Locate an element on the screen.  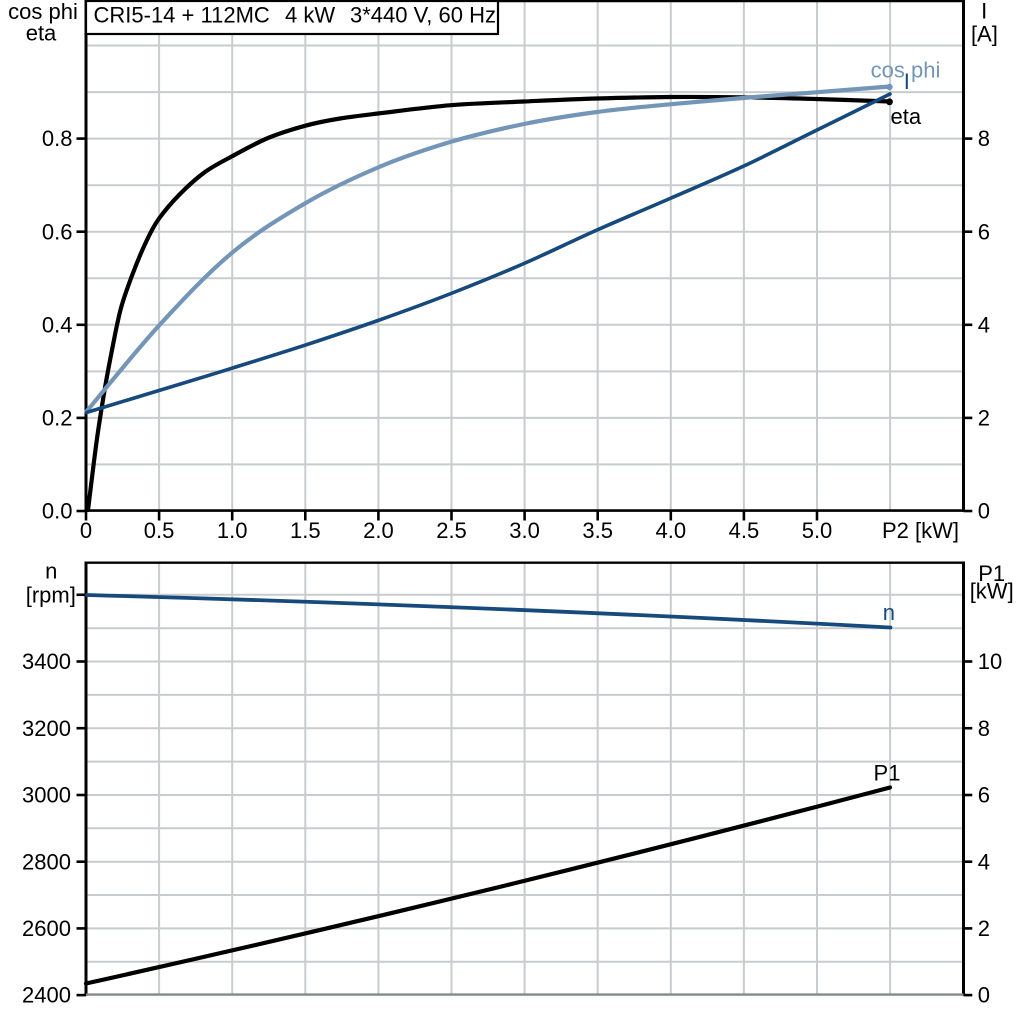
svg-text: 1.0 is located at coordinates (232, 530).